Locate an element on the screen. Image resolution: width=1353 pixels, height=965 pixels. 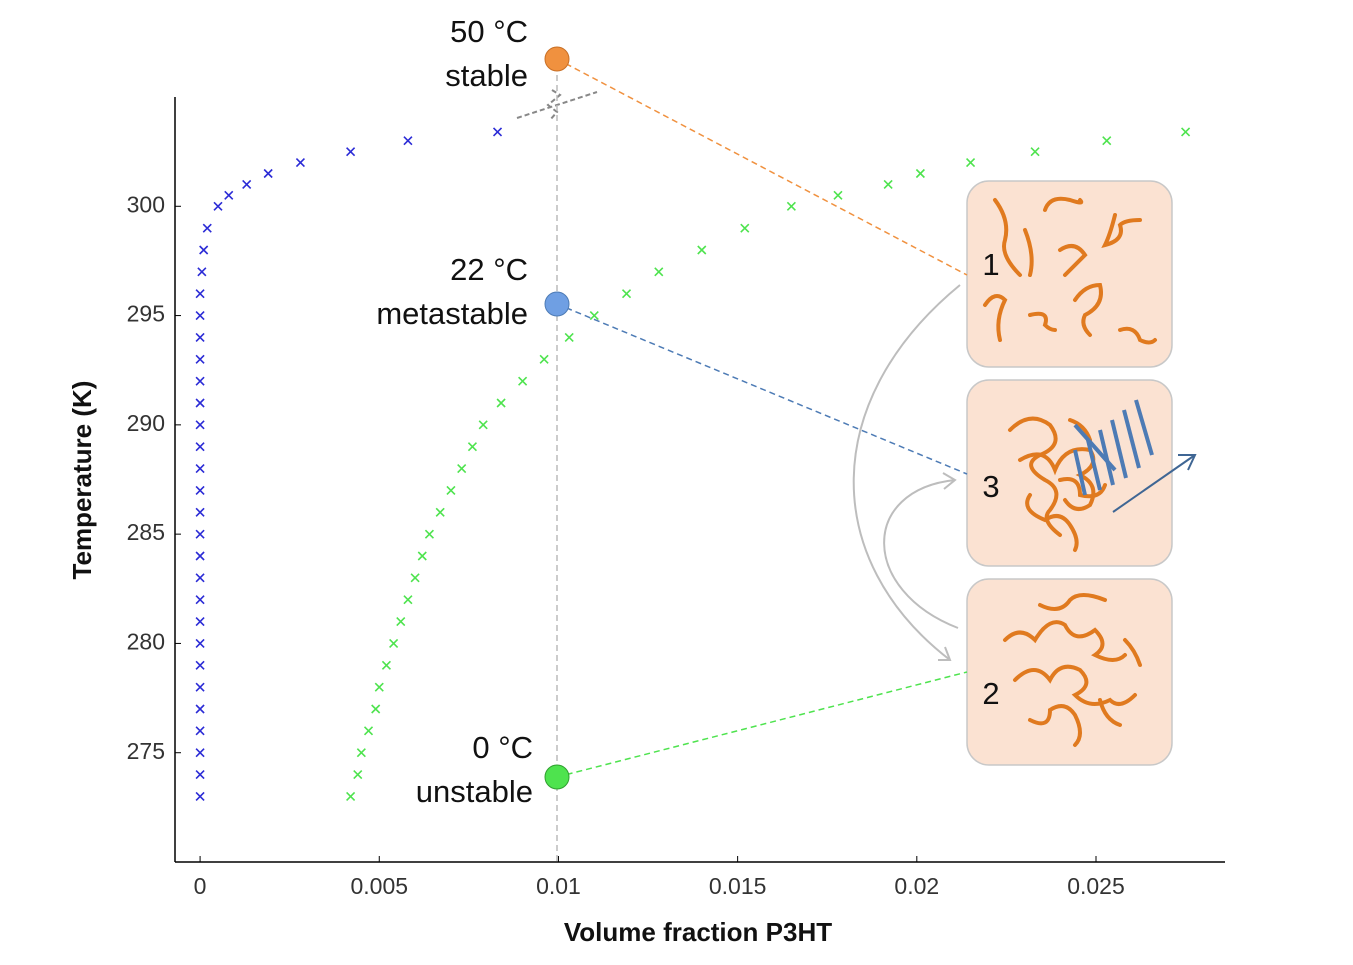
y-tick-label: 290 is located at coordinates (146, 423).